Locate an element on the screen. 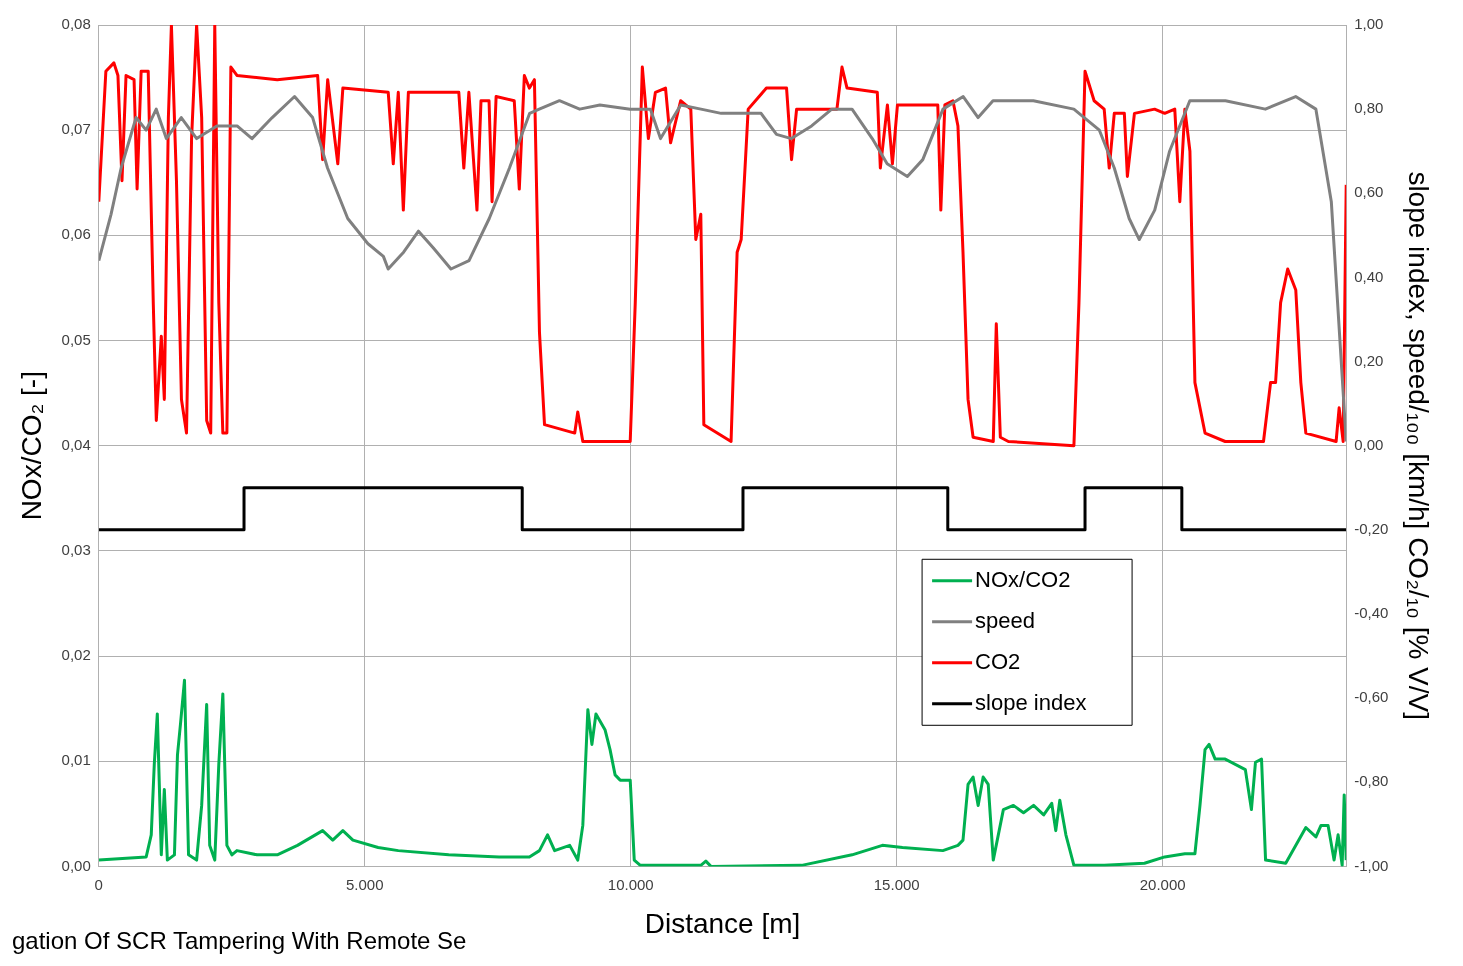 The height and width of the screenshot is (966, 1463). y2-axis-title: slope index, speed/₁₀₀ [km/h] CO₂/₁₀ [% V/V] is located at coordinates (1419, 446).